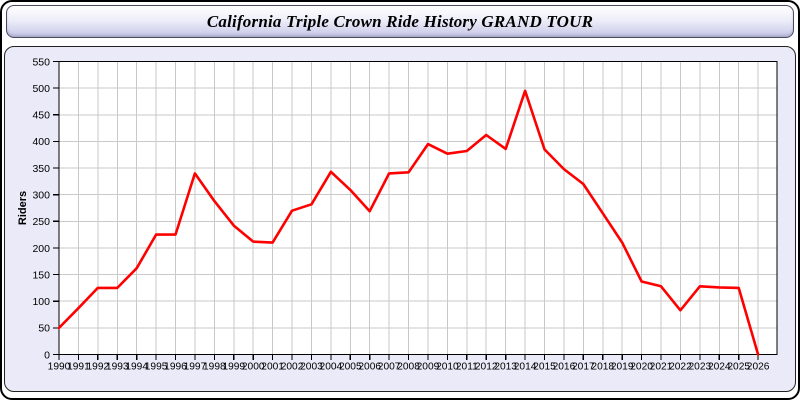 The height and width of the screenshot is (402, 800). Describe the element at coordinates (45, 208) in the screenshot. I see `y-axis: 0 50 100 150 200 250 300 350 400 450 500 550` at that location.